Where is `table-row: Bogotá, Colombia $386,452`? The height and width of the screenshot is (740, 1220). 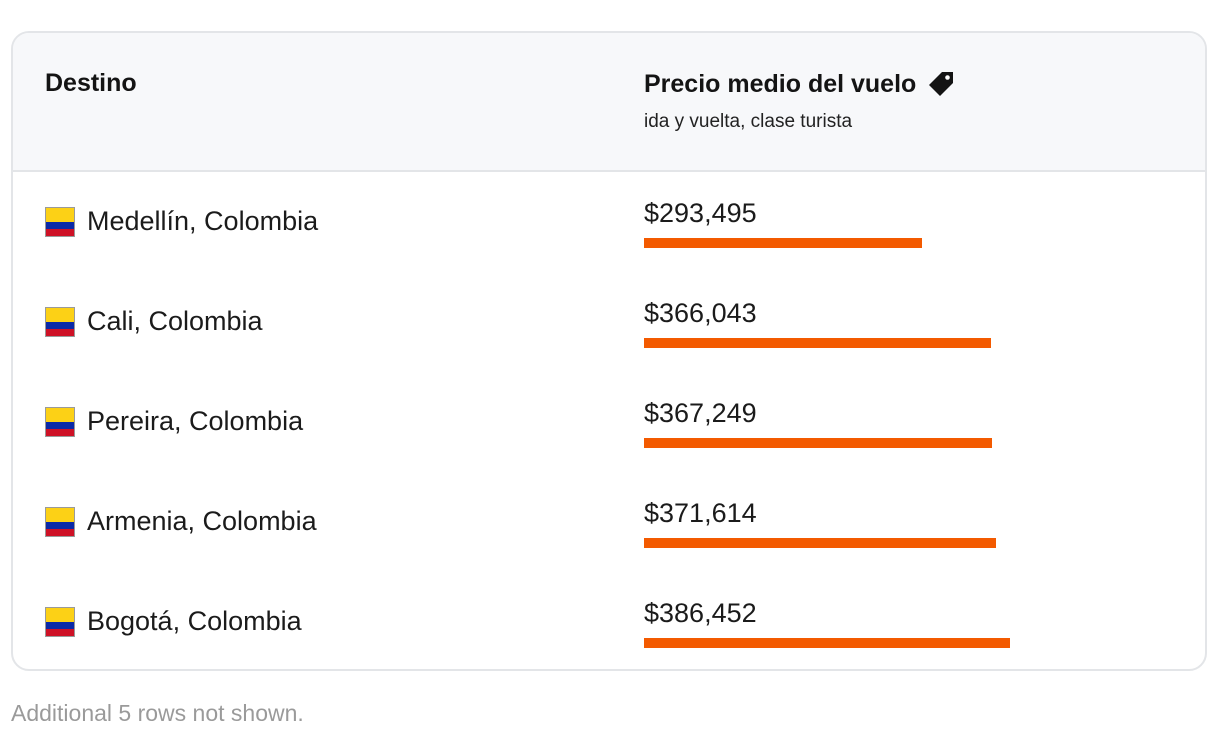 table-row: Bogotá, Colombia $386,452 is located at coordinates (609, 620).